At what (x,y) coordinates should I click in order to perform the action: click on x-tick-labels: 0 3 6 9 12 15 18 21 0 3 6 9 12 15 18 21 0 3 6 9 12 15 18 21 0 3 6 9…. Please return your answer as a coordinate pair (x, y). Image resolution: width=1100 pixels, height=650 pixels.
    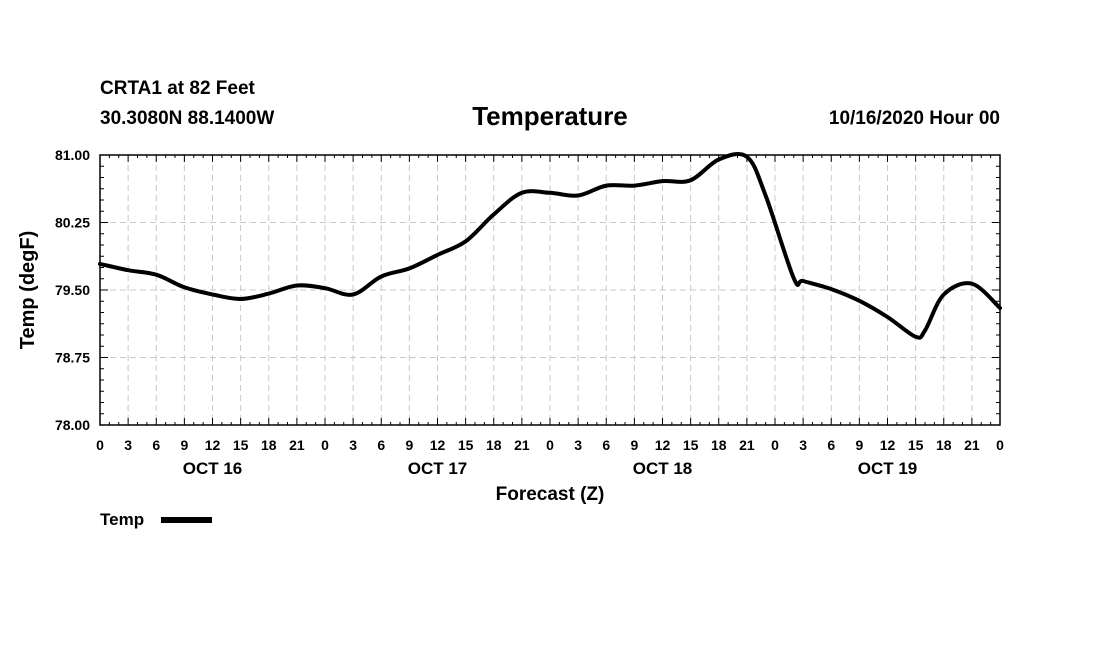
    Looking at the image, I should click on (550, 445).